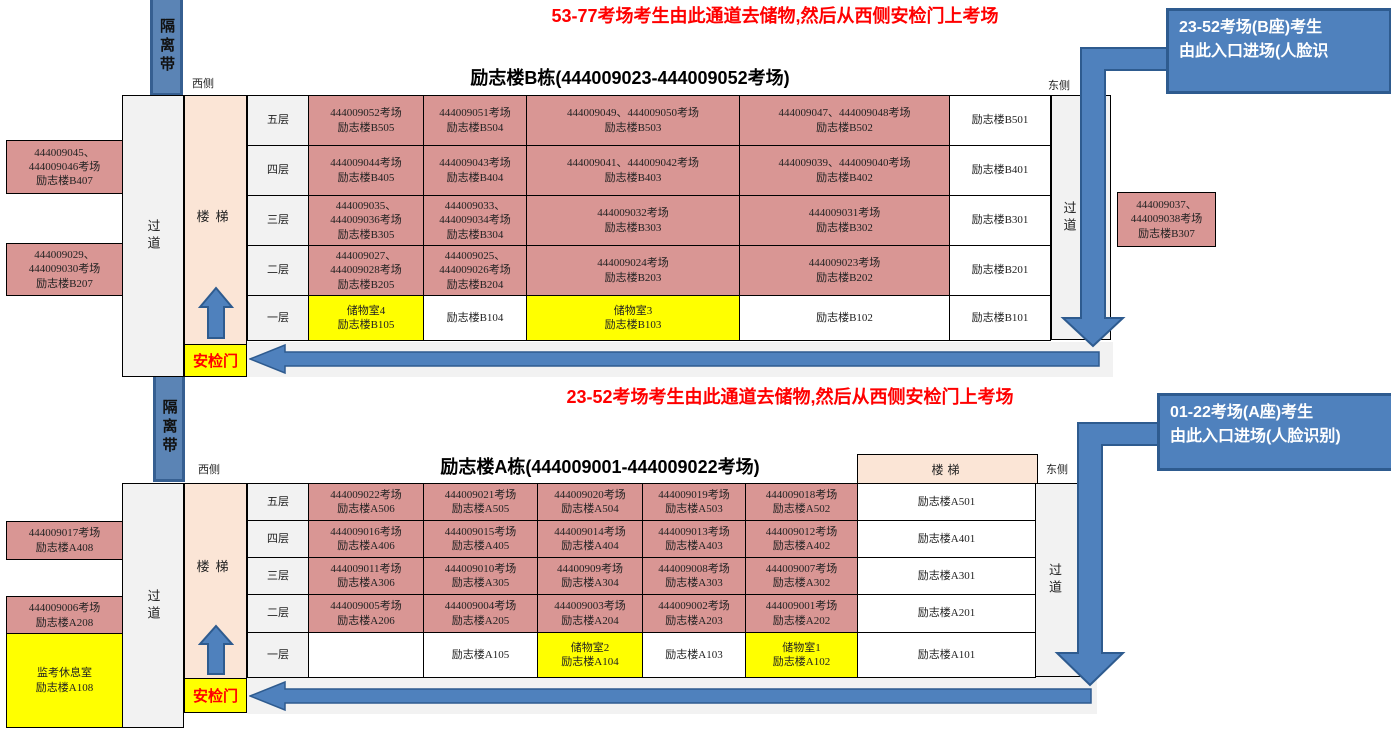  I want to click on room-cell-line: 444009036考场, so click(366, 220).